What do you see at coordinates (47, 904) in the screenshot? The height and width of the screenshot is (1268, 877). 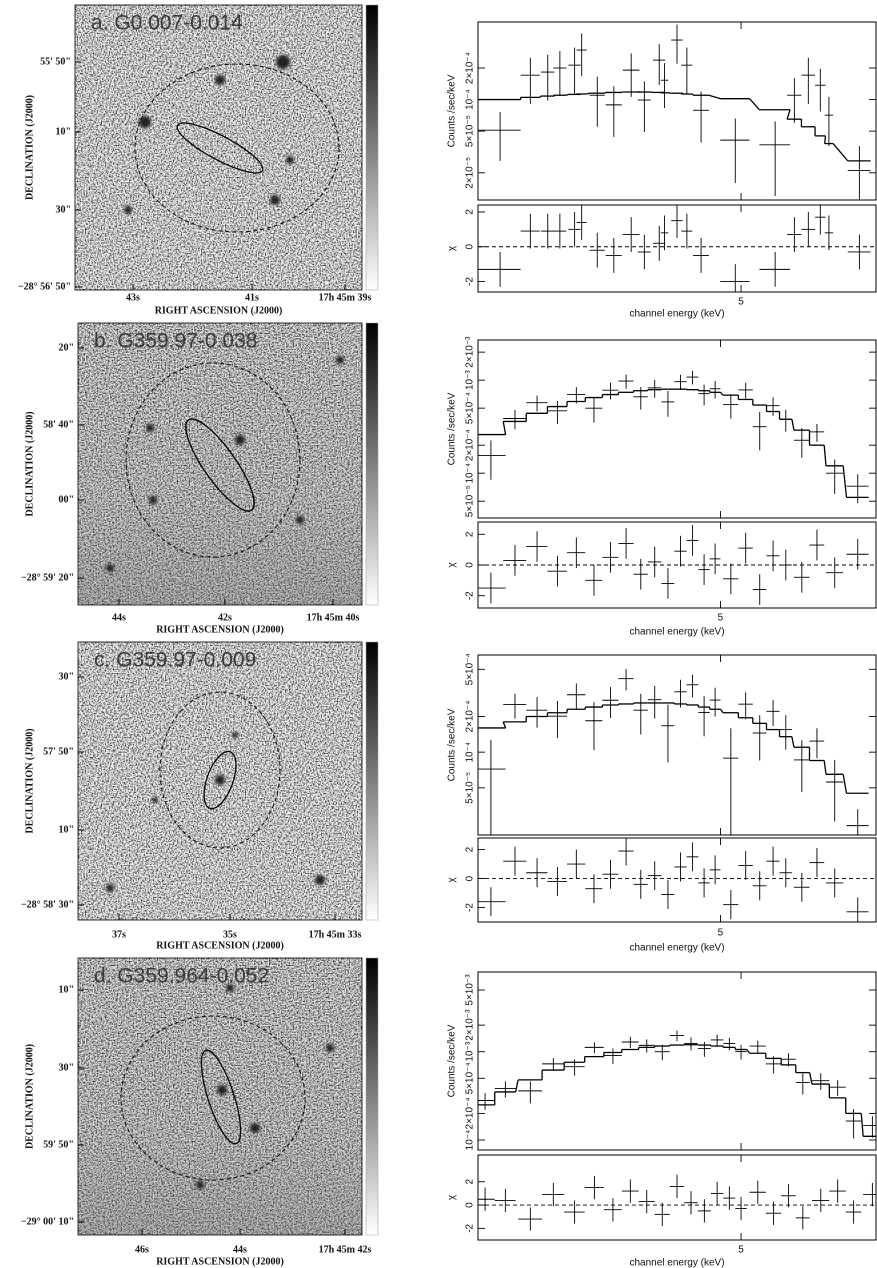 I see `dec-tick-label: −28° 58' 30"` at bounding box center [47, 904].